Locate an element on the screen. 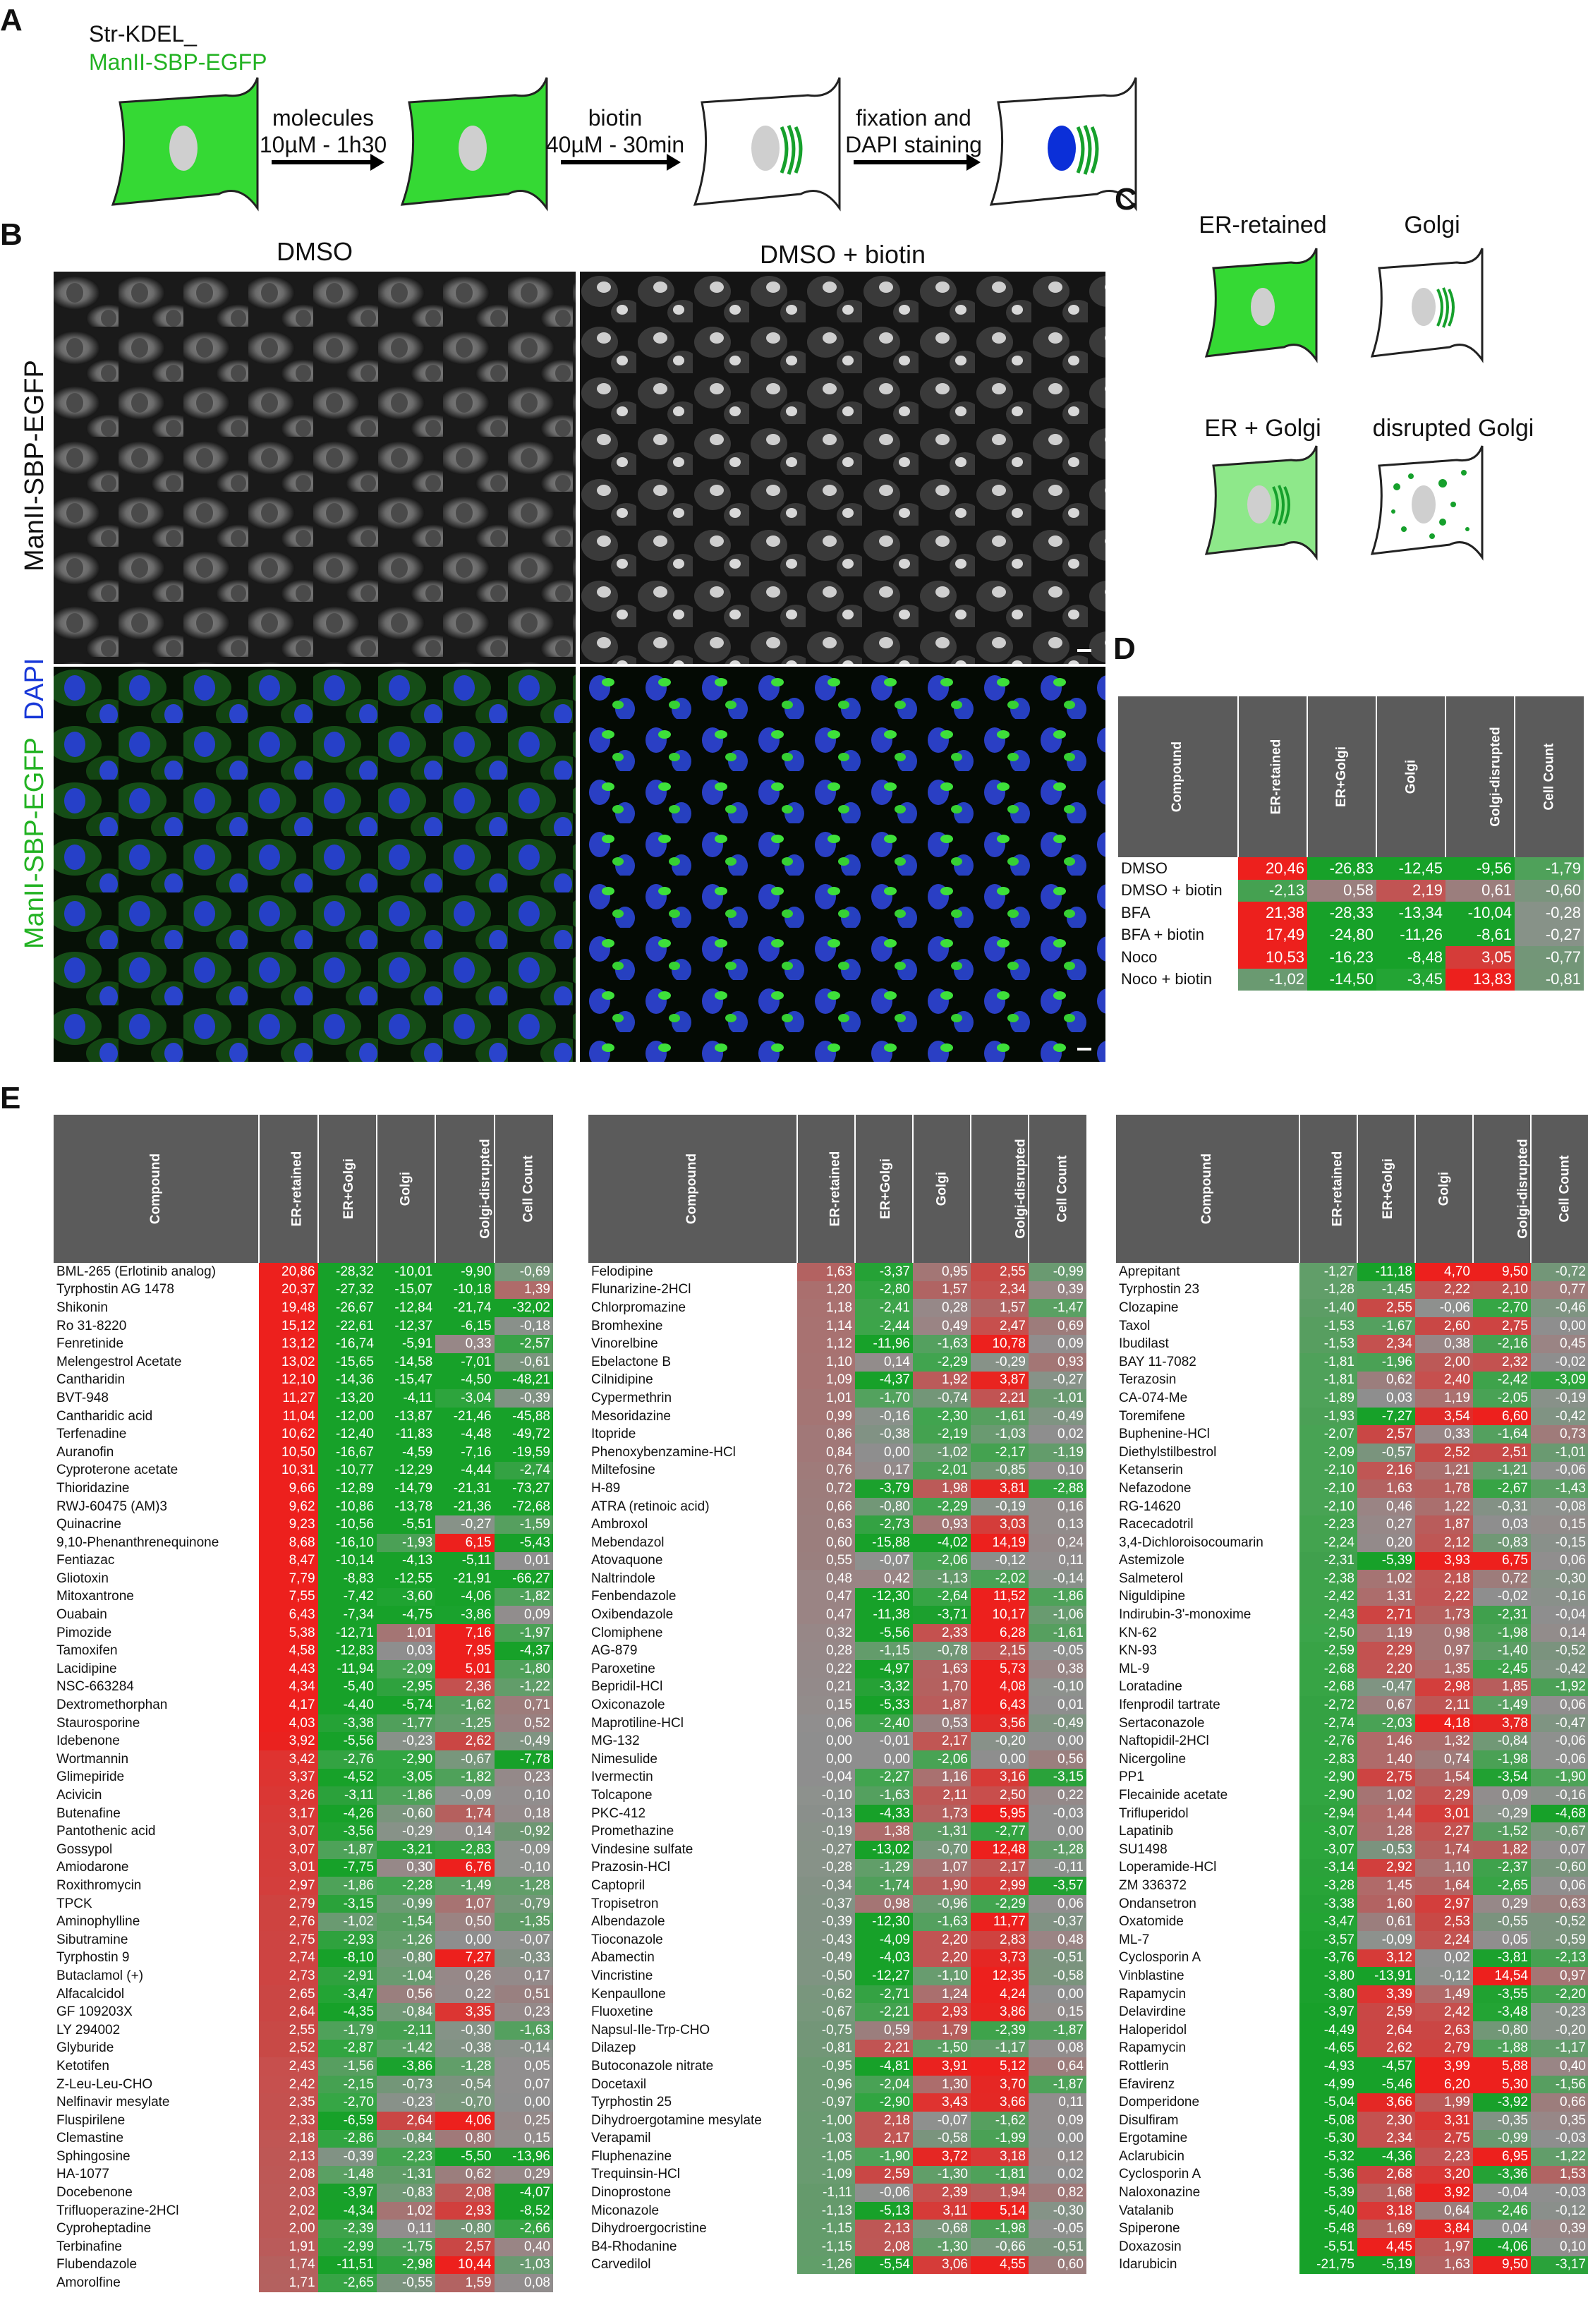  table-row: Maprotiline-HCl 0,06 -2,40 0,53 3,56 -0,49 is located at coordinates (837, 1724).